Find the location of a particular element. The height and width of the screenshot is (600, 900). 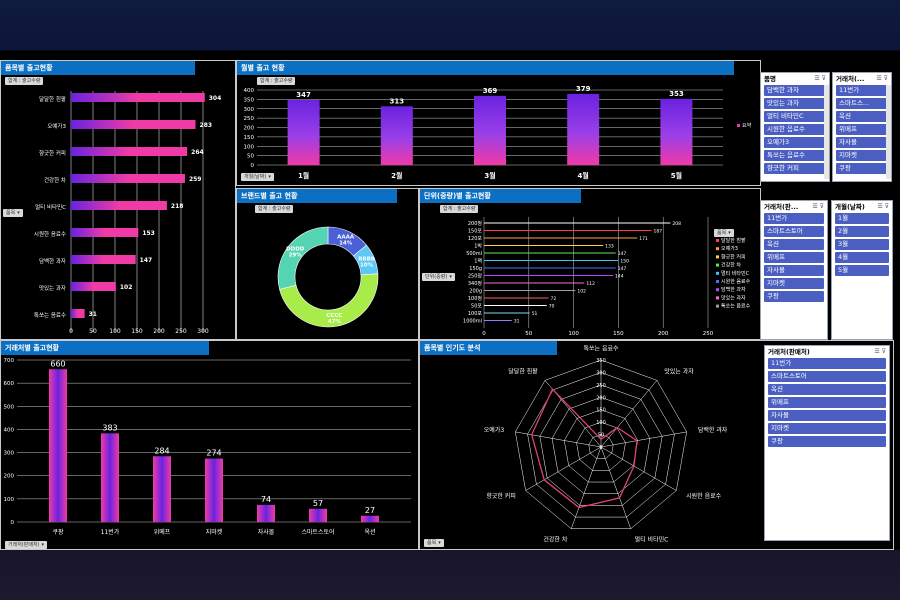

legend-label: 요약 is located at coordinates (747, 125).